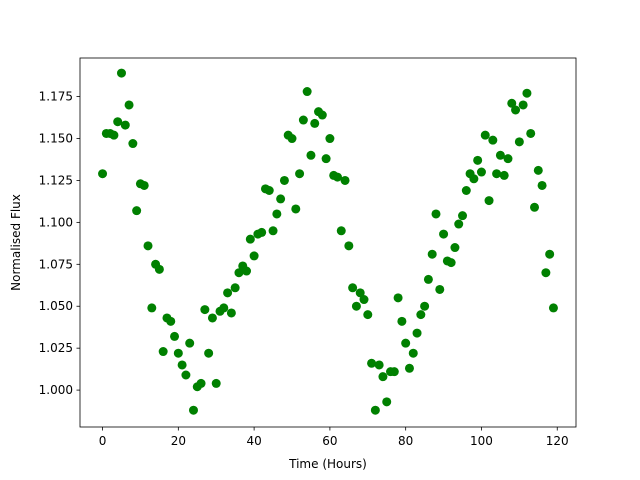  I want to click on y-tick-label: 1.150, so click(56, 139).